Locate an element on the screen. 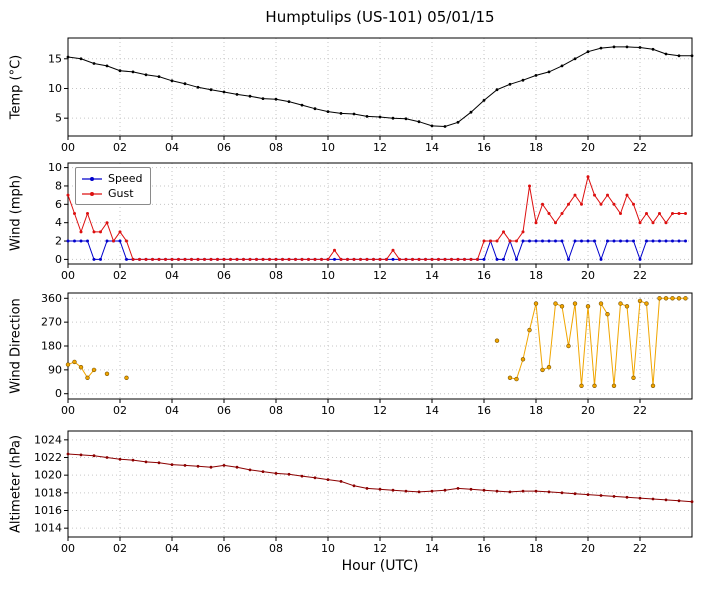  x-tick-label: 16 is located at coordinates (484, 147).